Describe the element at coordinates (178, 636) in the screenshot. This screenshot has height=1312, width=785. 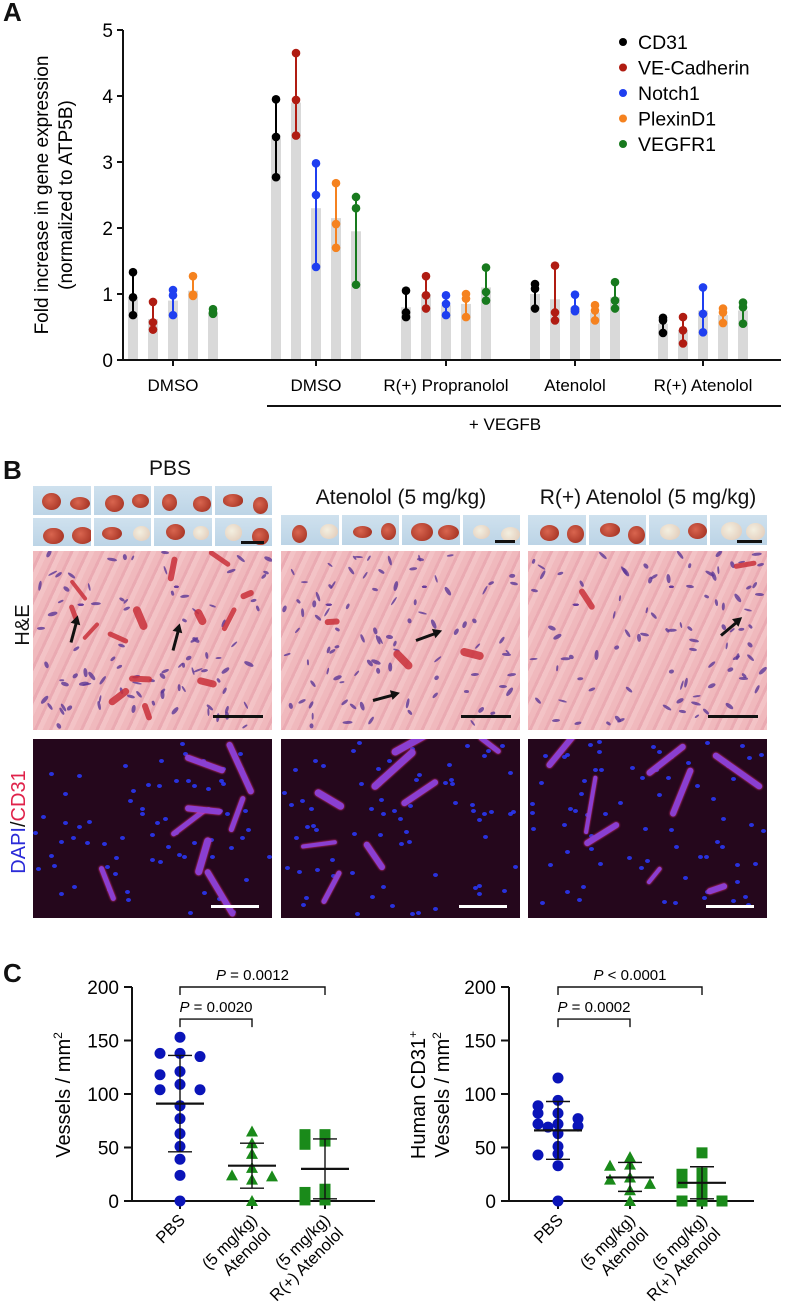
I see `arrow-icon` at that location.